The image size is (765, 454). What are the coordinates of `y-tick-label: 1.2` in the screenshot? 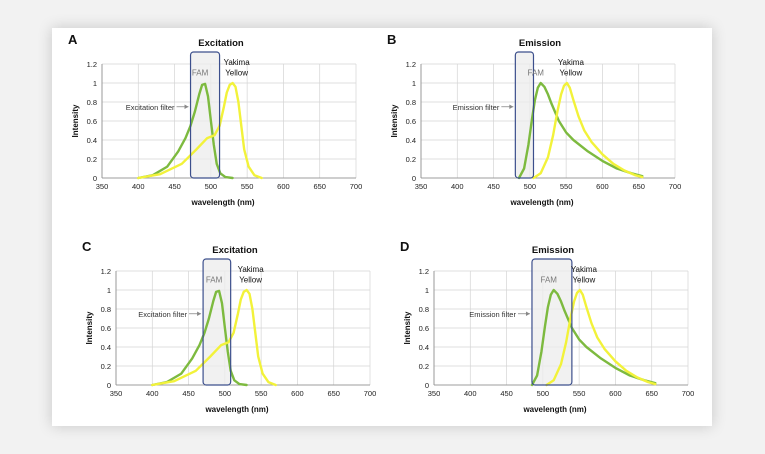 It's located at (106, 271).